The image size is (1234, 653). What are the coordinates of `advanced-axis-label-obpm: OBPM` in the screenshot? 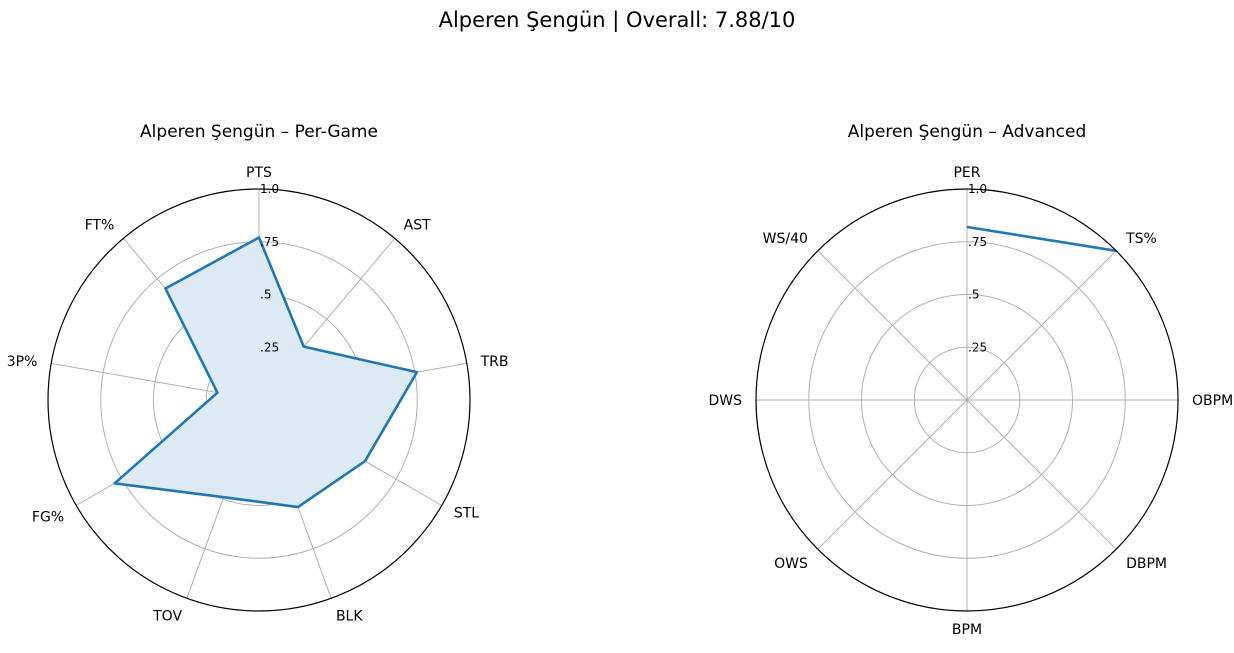 It's located at (1212, 401).